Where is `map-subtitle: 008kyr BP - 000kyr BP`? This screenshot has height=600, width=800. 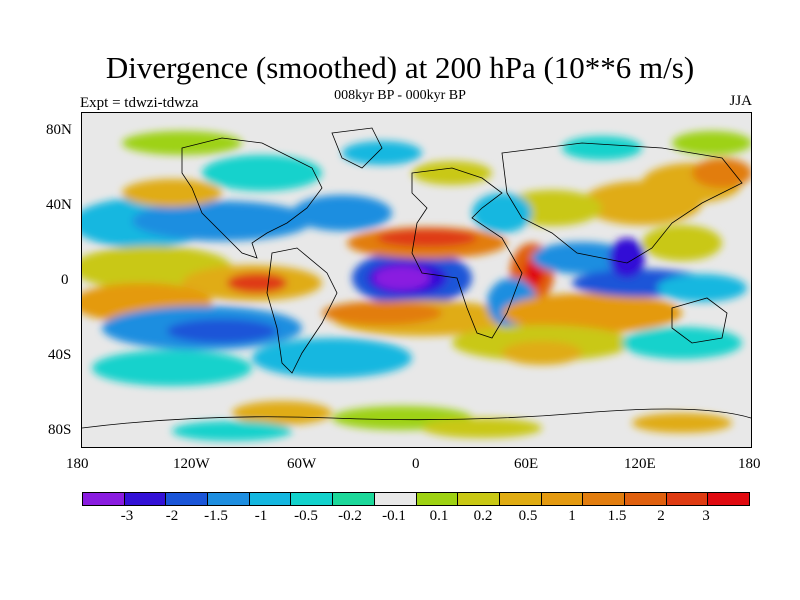
map-subtitle: 008kyr BP - 000kyr BP is located at coordinates (400, 95).